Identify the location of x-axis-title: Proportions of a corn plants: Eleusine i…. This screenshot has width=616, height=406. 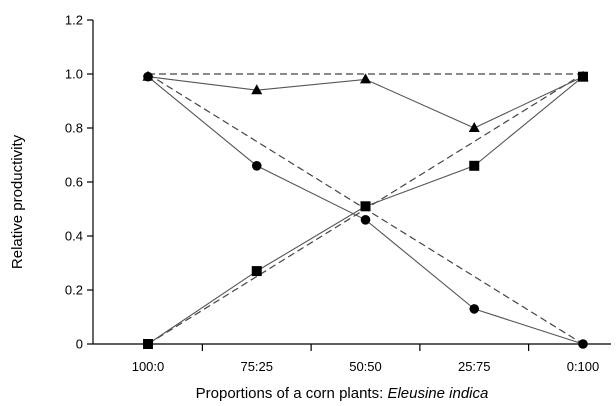
(342, 393).